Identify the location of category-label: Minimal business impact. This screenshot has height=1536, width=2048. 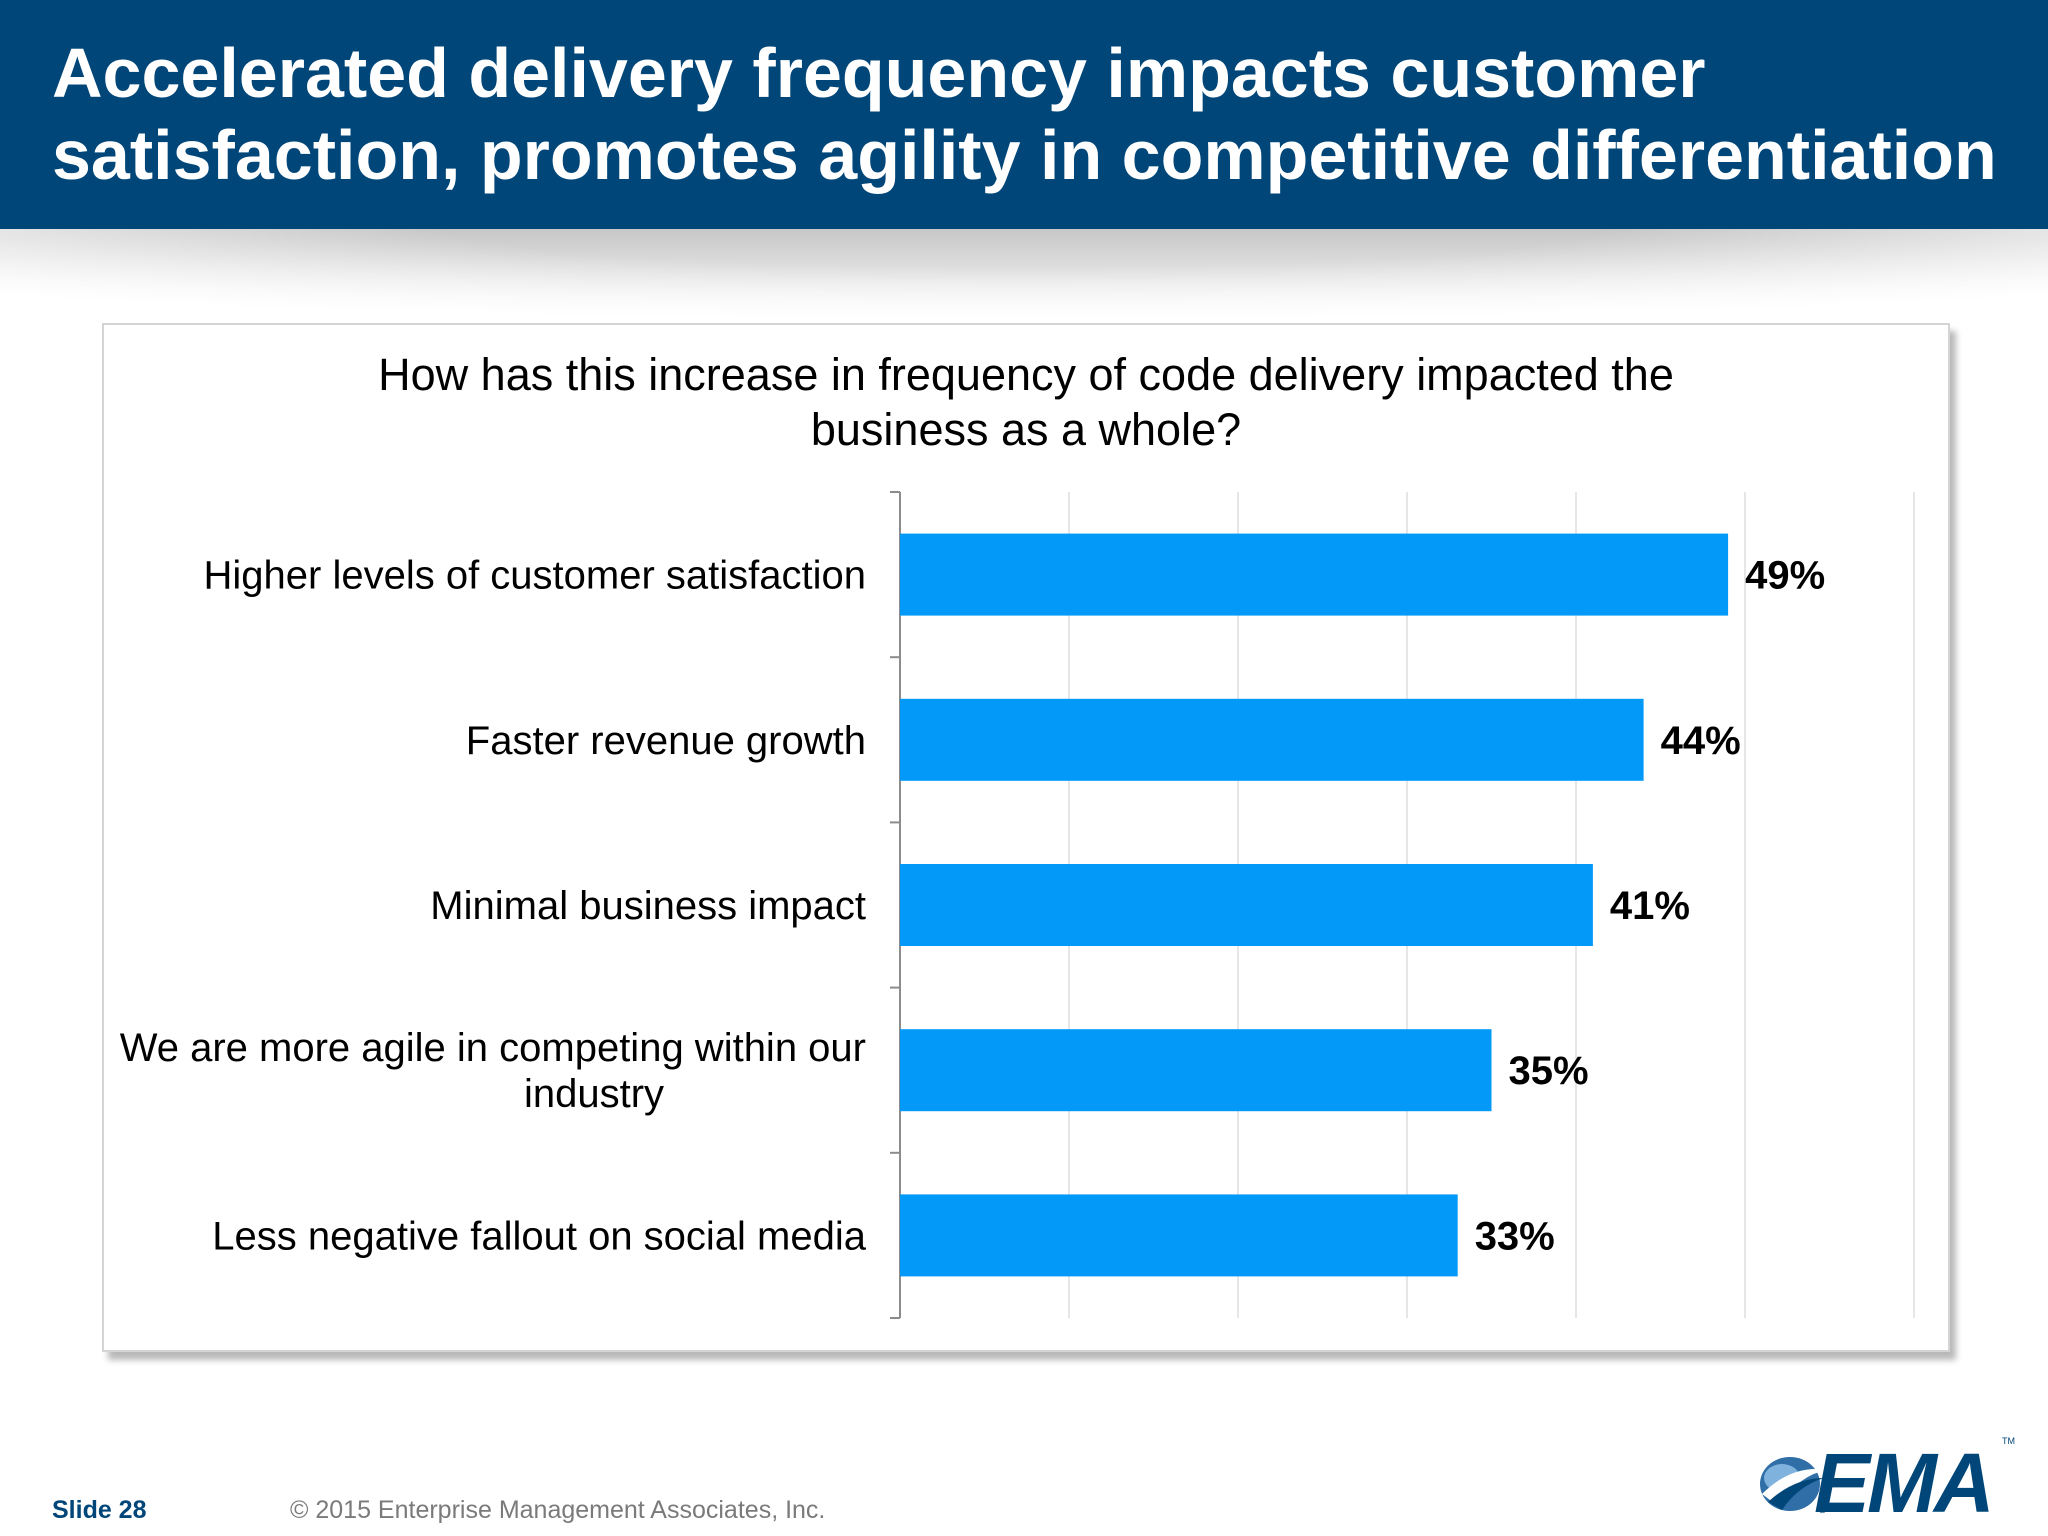
(648, 906).